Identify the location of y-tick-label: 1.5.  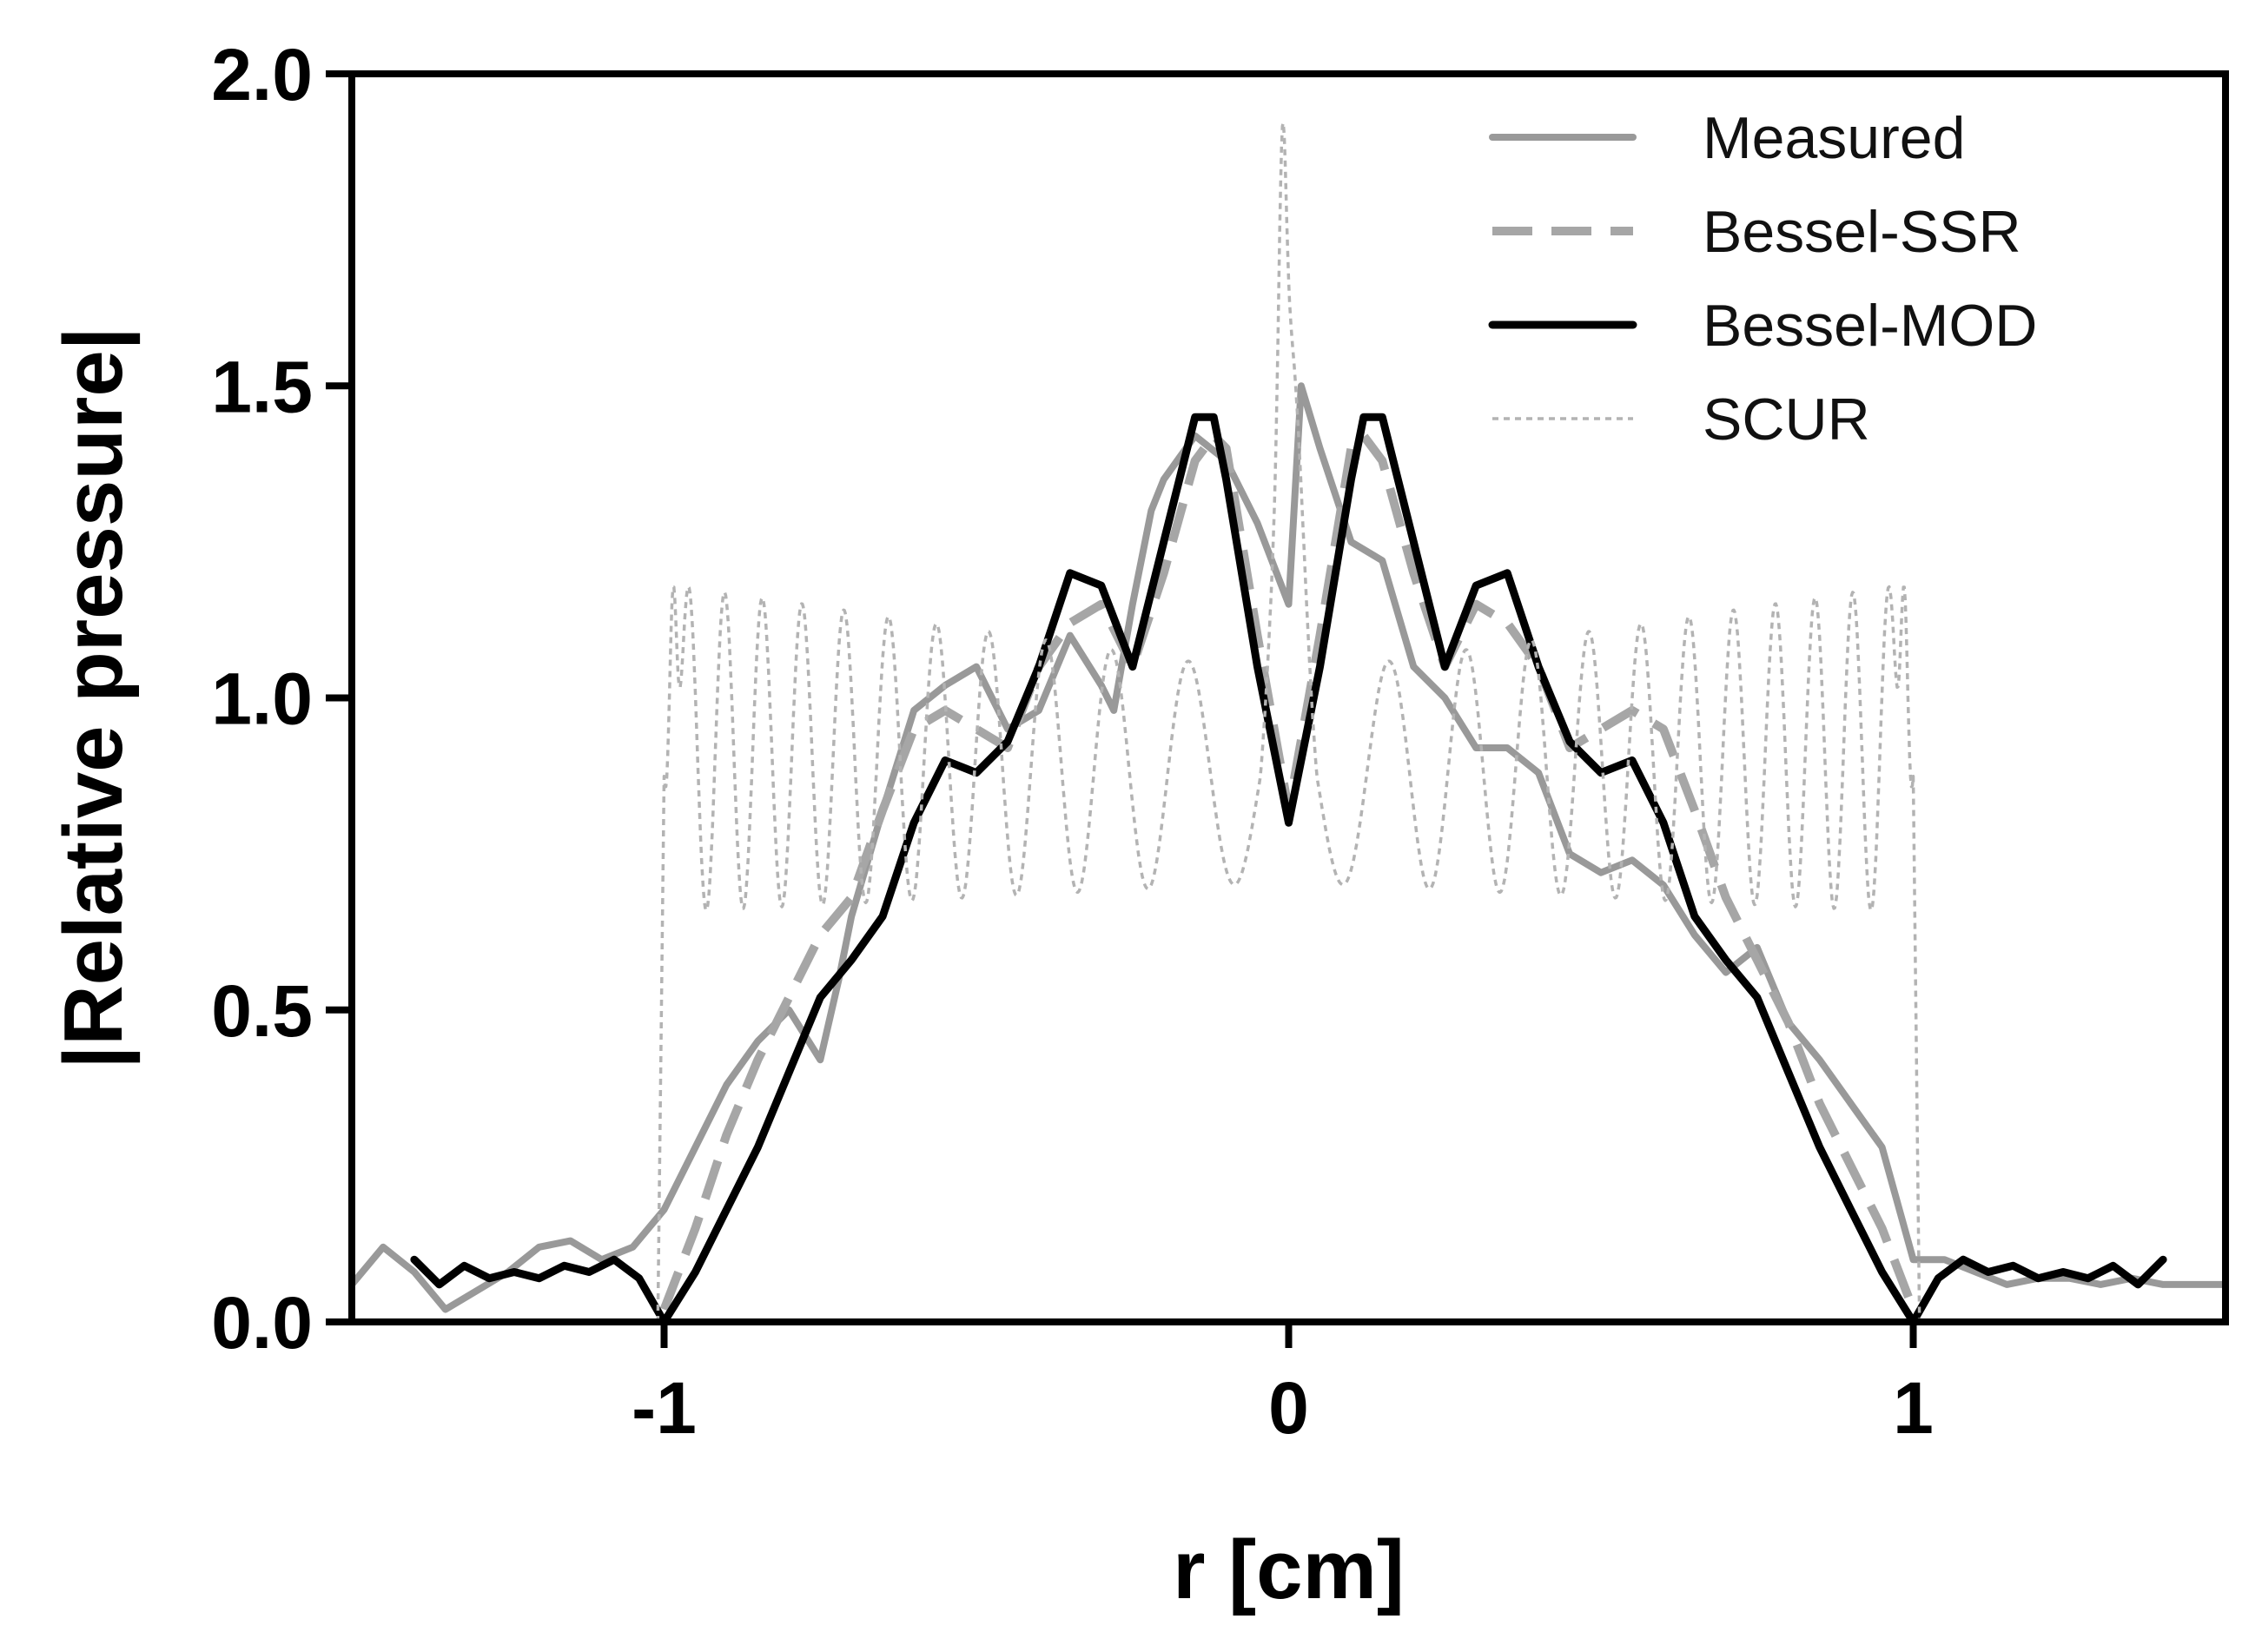
(262, 386).